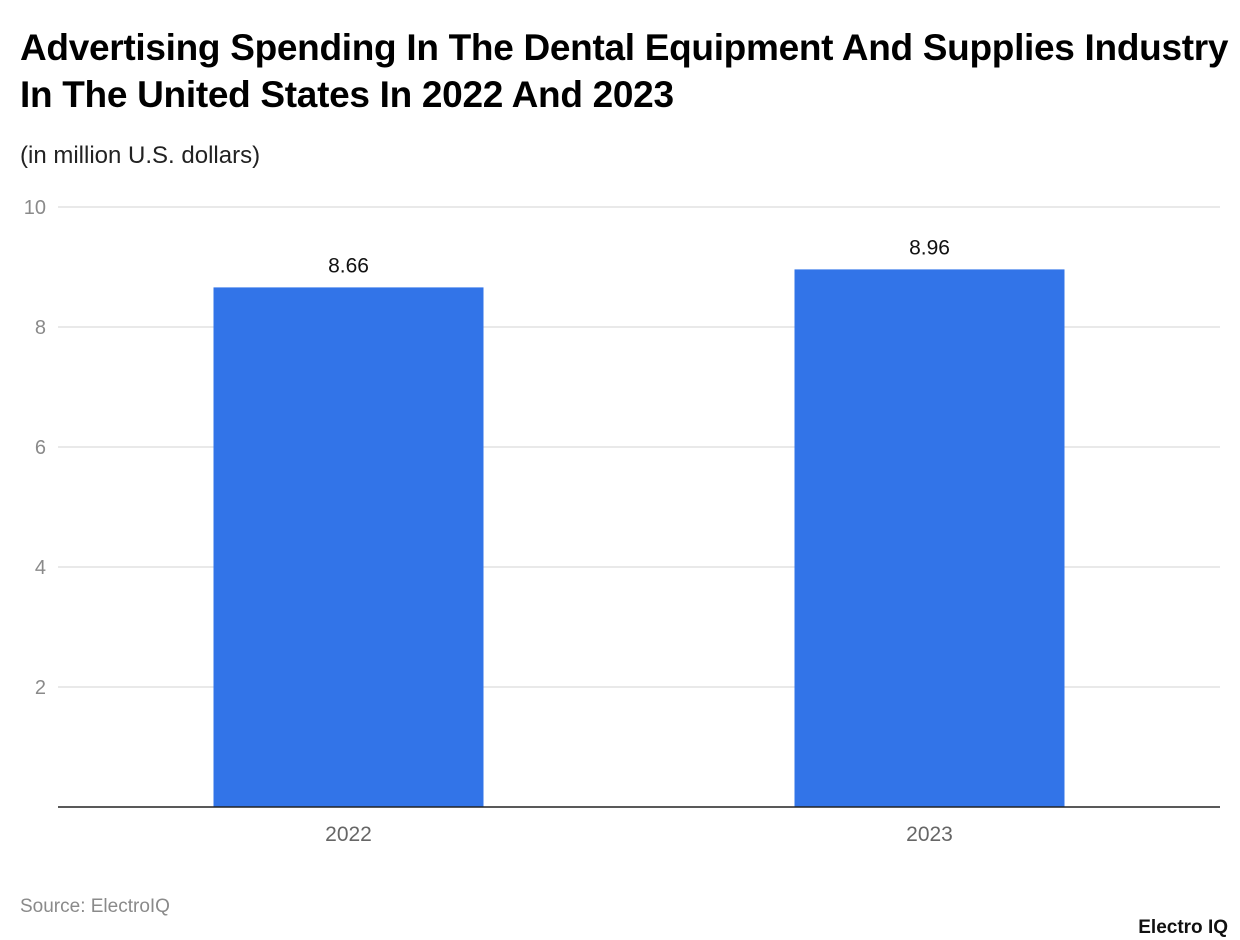 The height and width of the screenshot is (940, 1240). I want to click on bar-2022, so click(348, 547).